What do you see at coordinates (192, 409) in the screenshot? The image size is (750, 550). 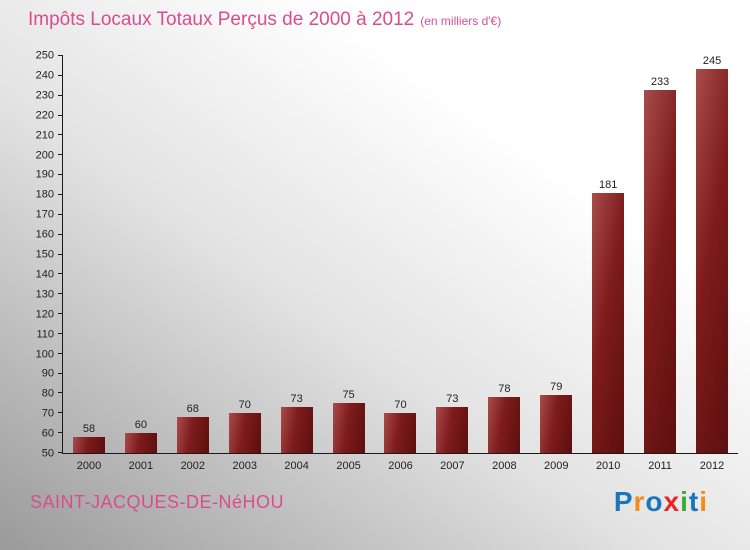 I see `bar-value-label: 68` at bounding box center [192, 409].